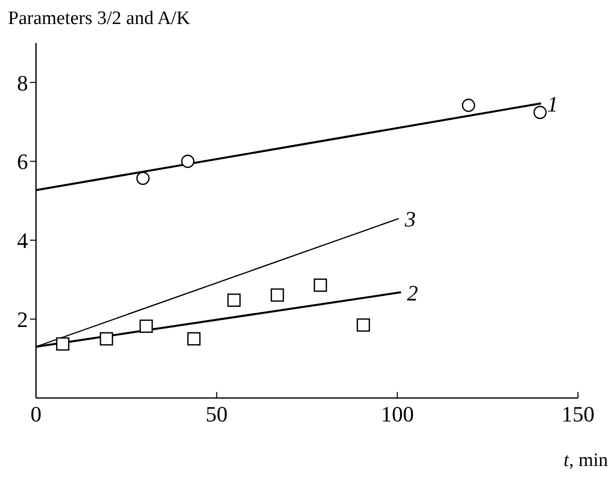 This screenshot has width=612, height=485. I want to click on series-label: 1, so click(552, 103).